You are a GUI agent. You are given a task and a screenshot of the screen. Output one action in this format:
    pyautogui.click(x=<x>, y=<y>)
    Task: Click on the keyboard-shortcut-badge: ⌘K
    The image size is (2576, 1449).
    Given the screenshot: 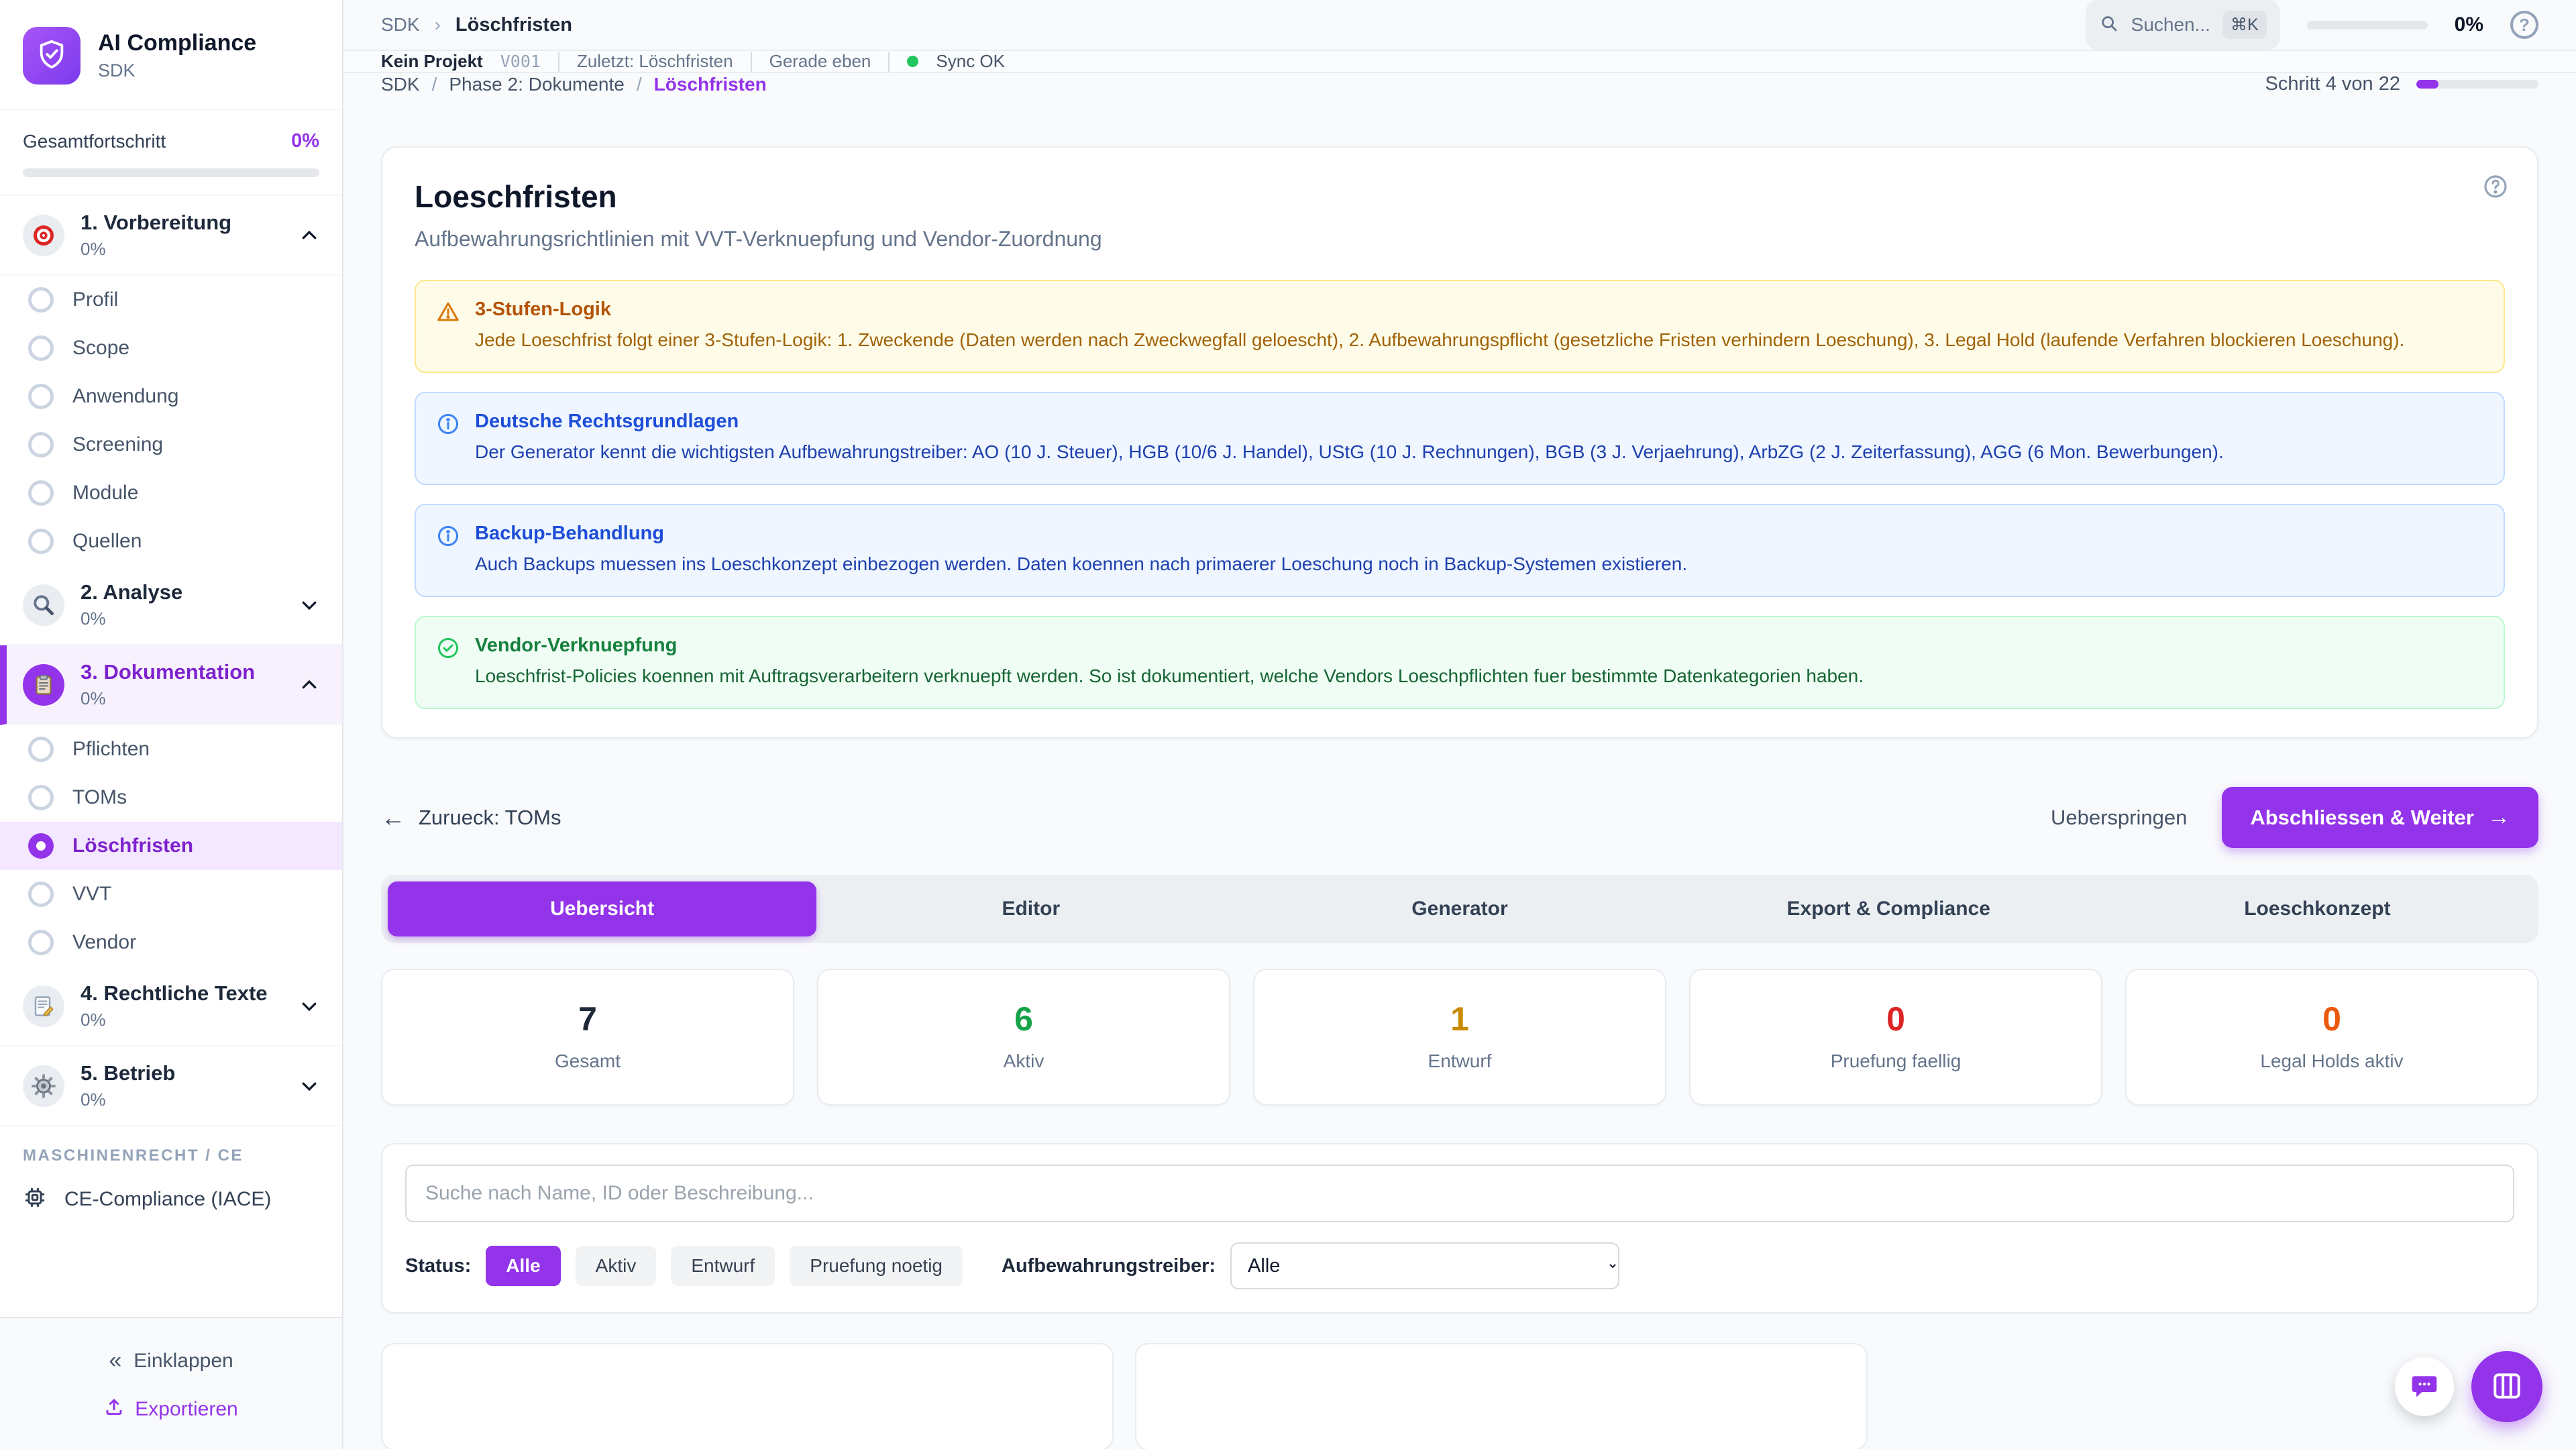 What is the action you would take?
    pyautogui.click(x=2244, y=25)
    